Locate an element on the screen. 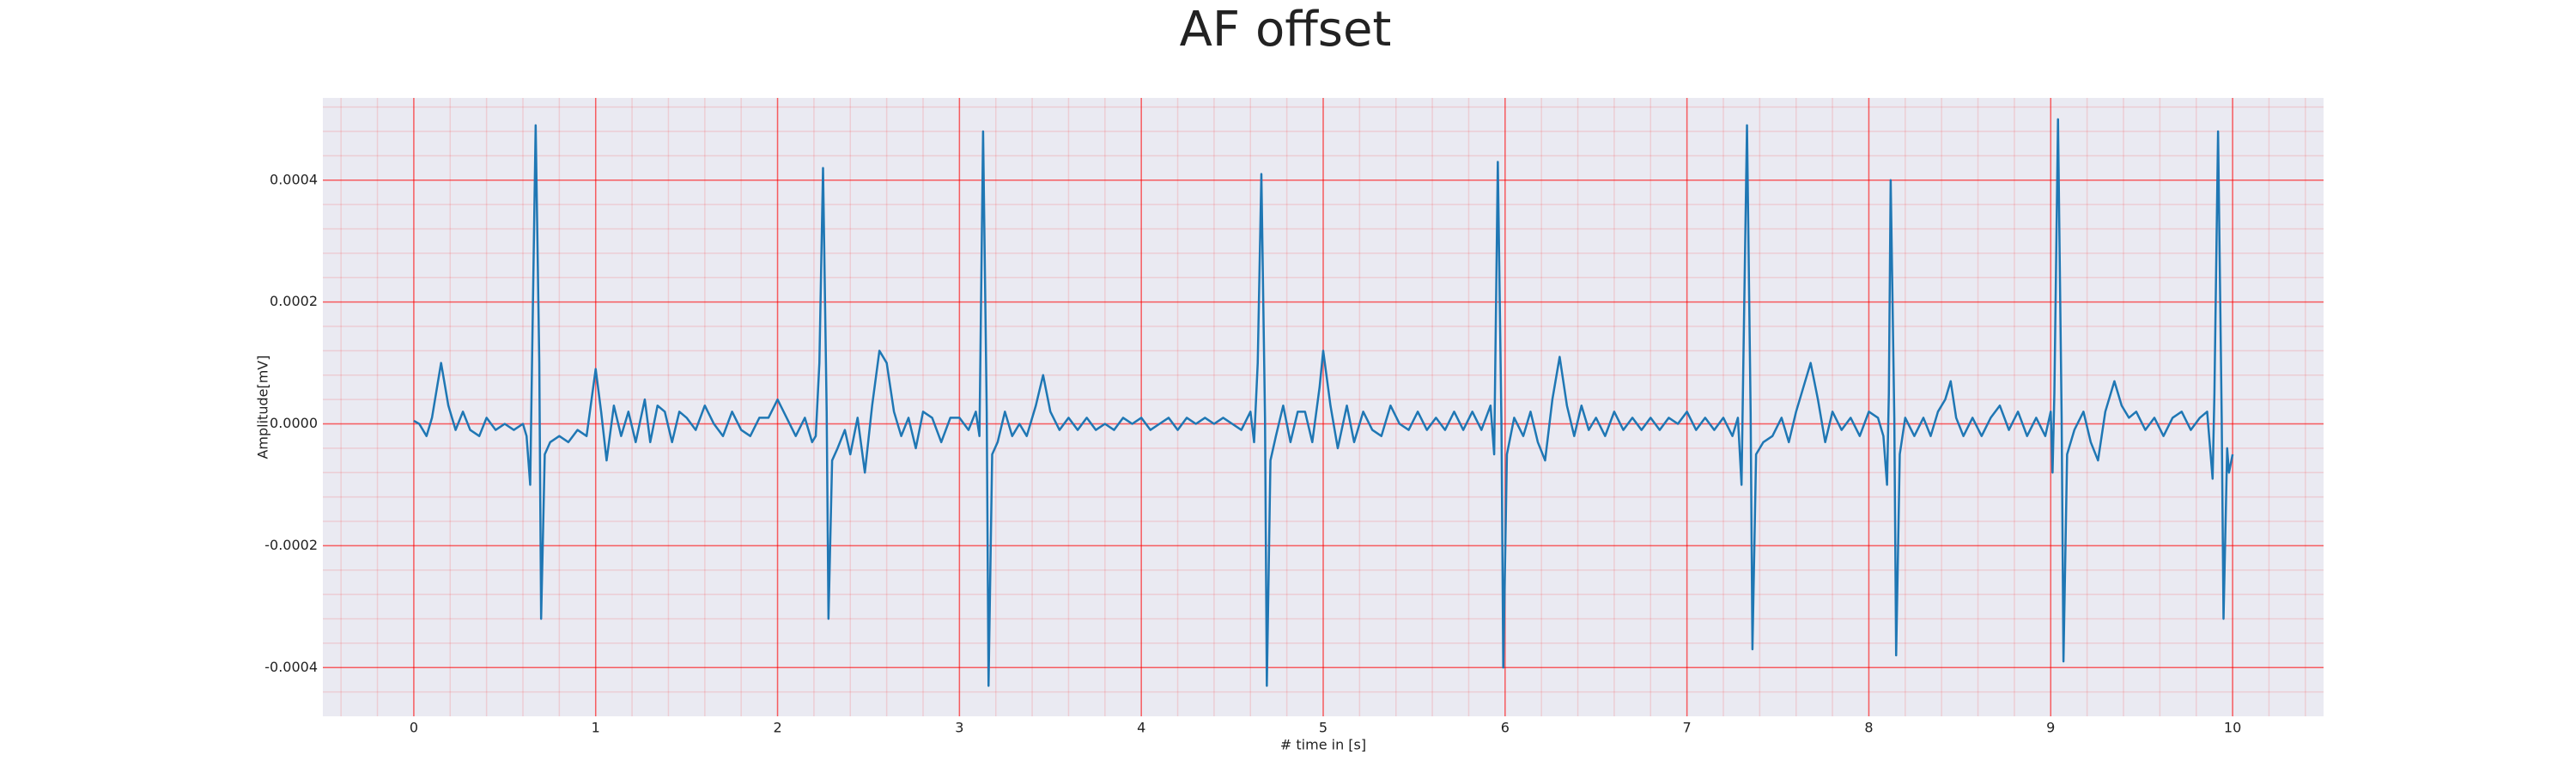  y-tick-label: 0.0002 is located at coordinates (294, 301).